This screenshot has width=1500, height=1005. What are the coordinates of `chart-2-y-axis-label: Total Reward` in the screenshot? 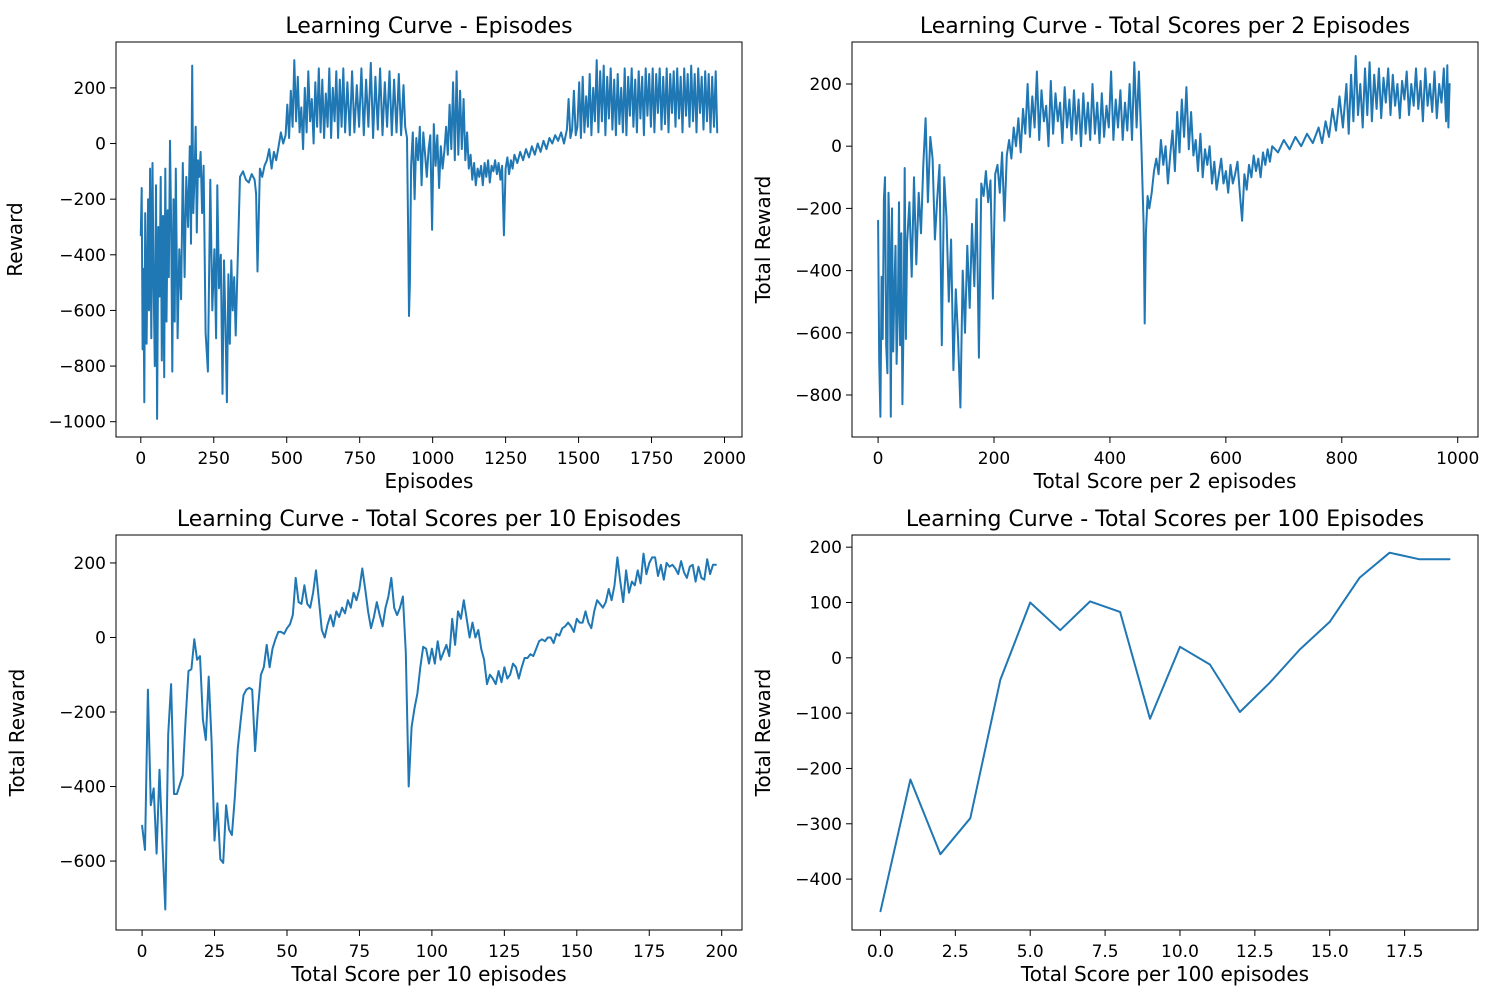 It's located at (763, 240).